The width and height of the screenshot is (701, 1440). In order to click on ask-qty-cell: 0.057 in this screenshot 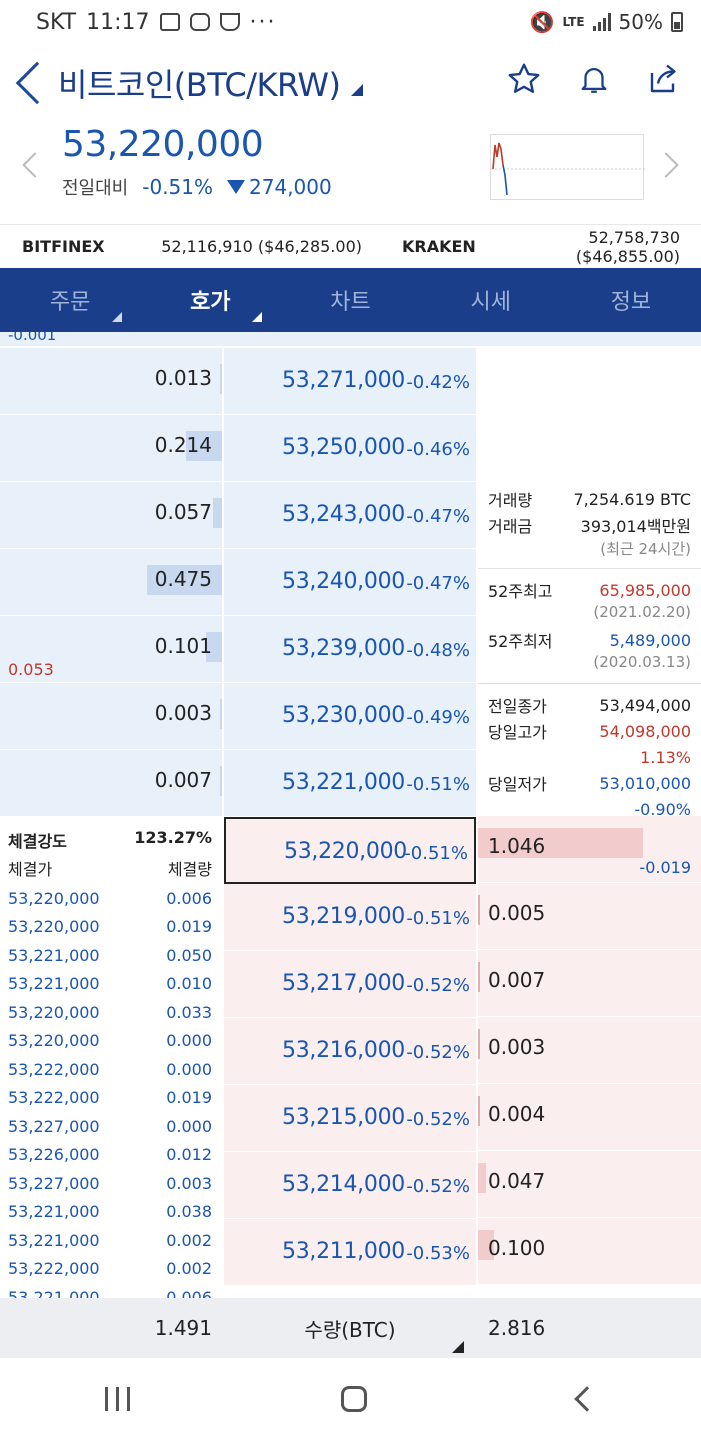, I will do `click(111, 515)`.